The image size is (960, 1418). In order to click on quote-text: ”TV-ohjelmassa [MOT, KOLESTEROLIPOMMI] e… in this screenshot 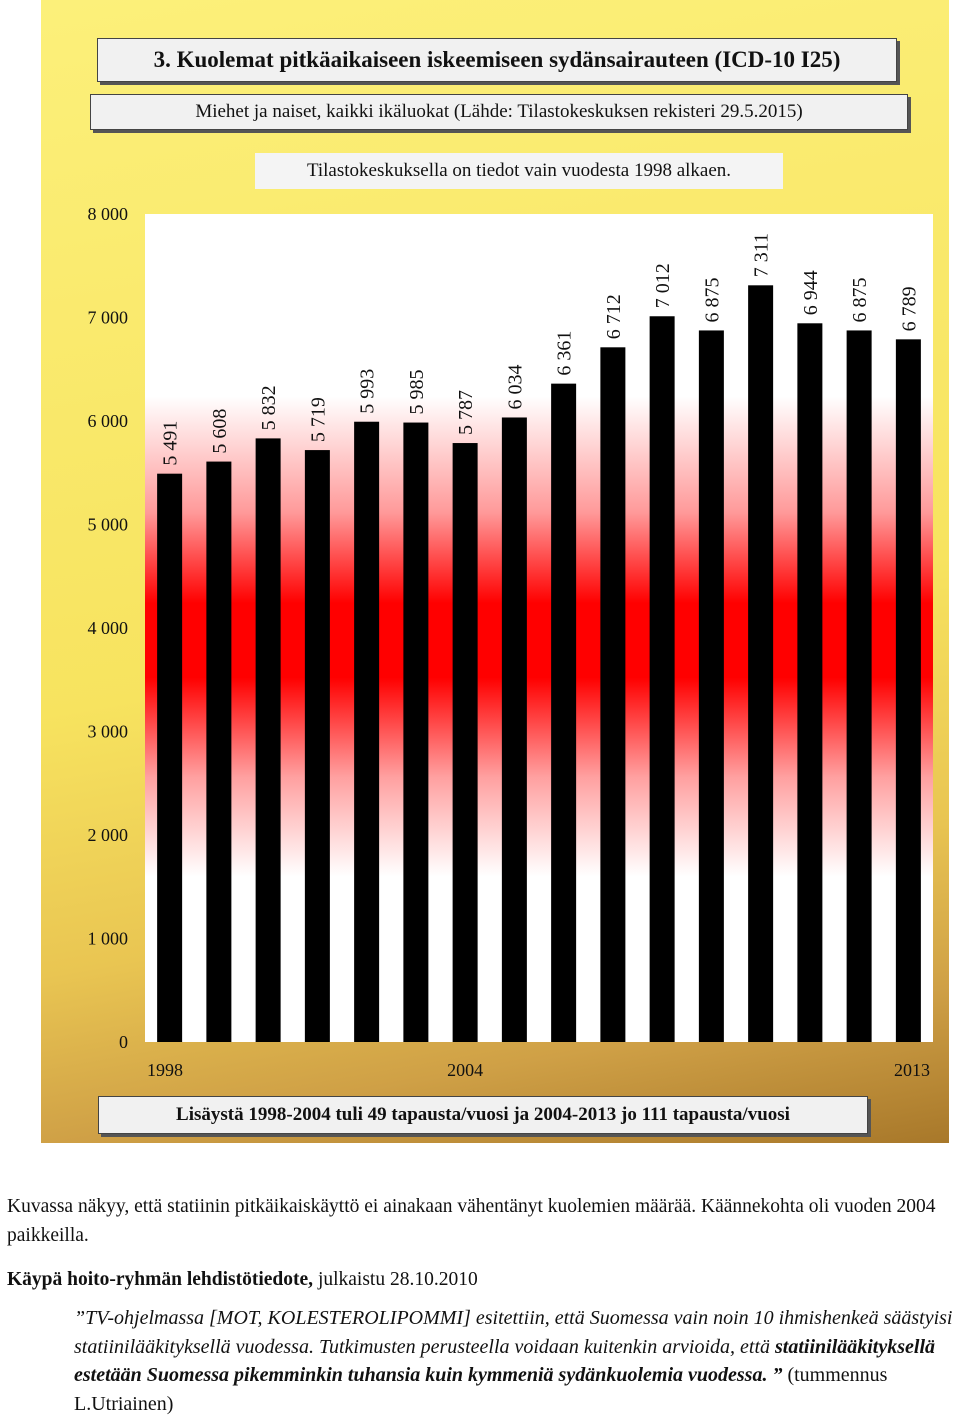, I will do `click(513, 1332)`.